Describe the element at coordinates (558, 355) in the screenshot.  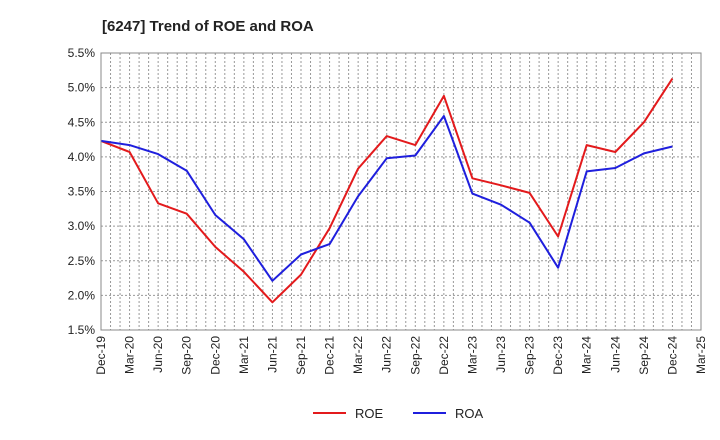
I see `x-tick-label: Dec-23` at that location.